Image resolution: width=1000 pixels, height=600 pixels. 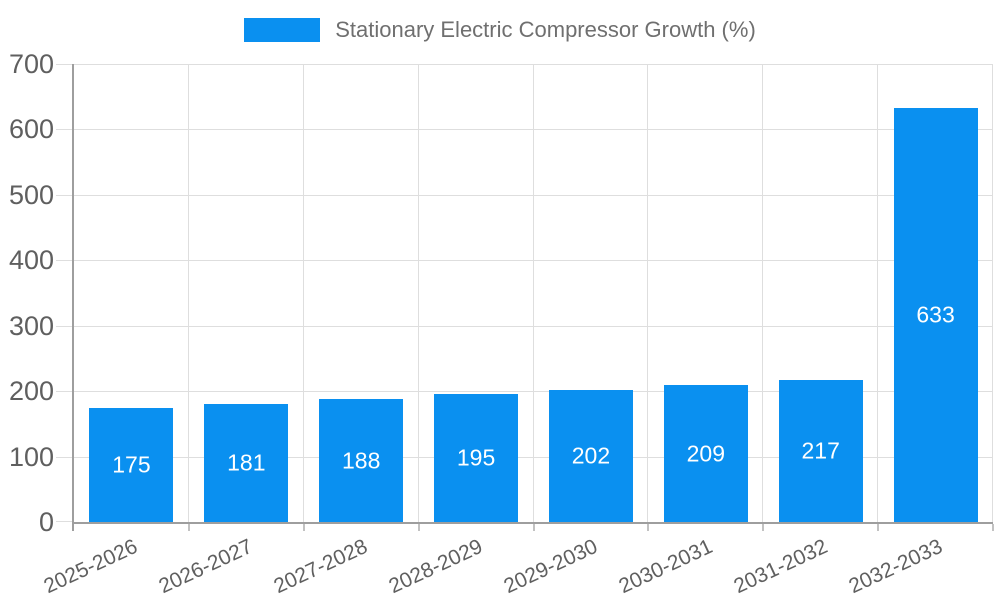 What do you see at coordinates (31, 391) in the screenshot?
I see `y-axis-label: 200` at bounding box center [31, 391].